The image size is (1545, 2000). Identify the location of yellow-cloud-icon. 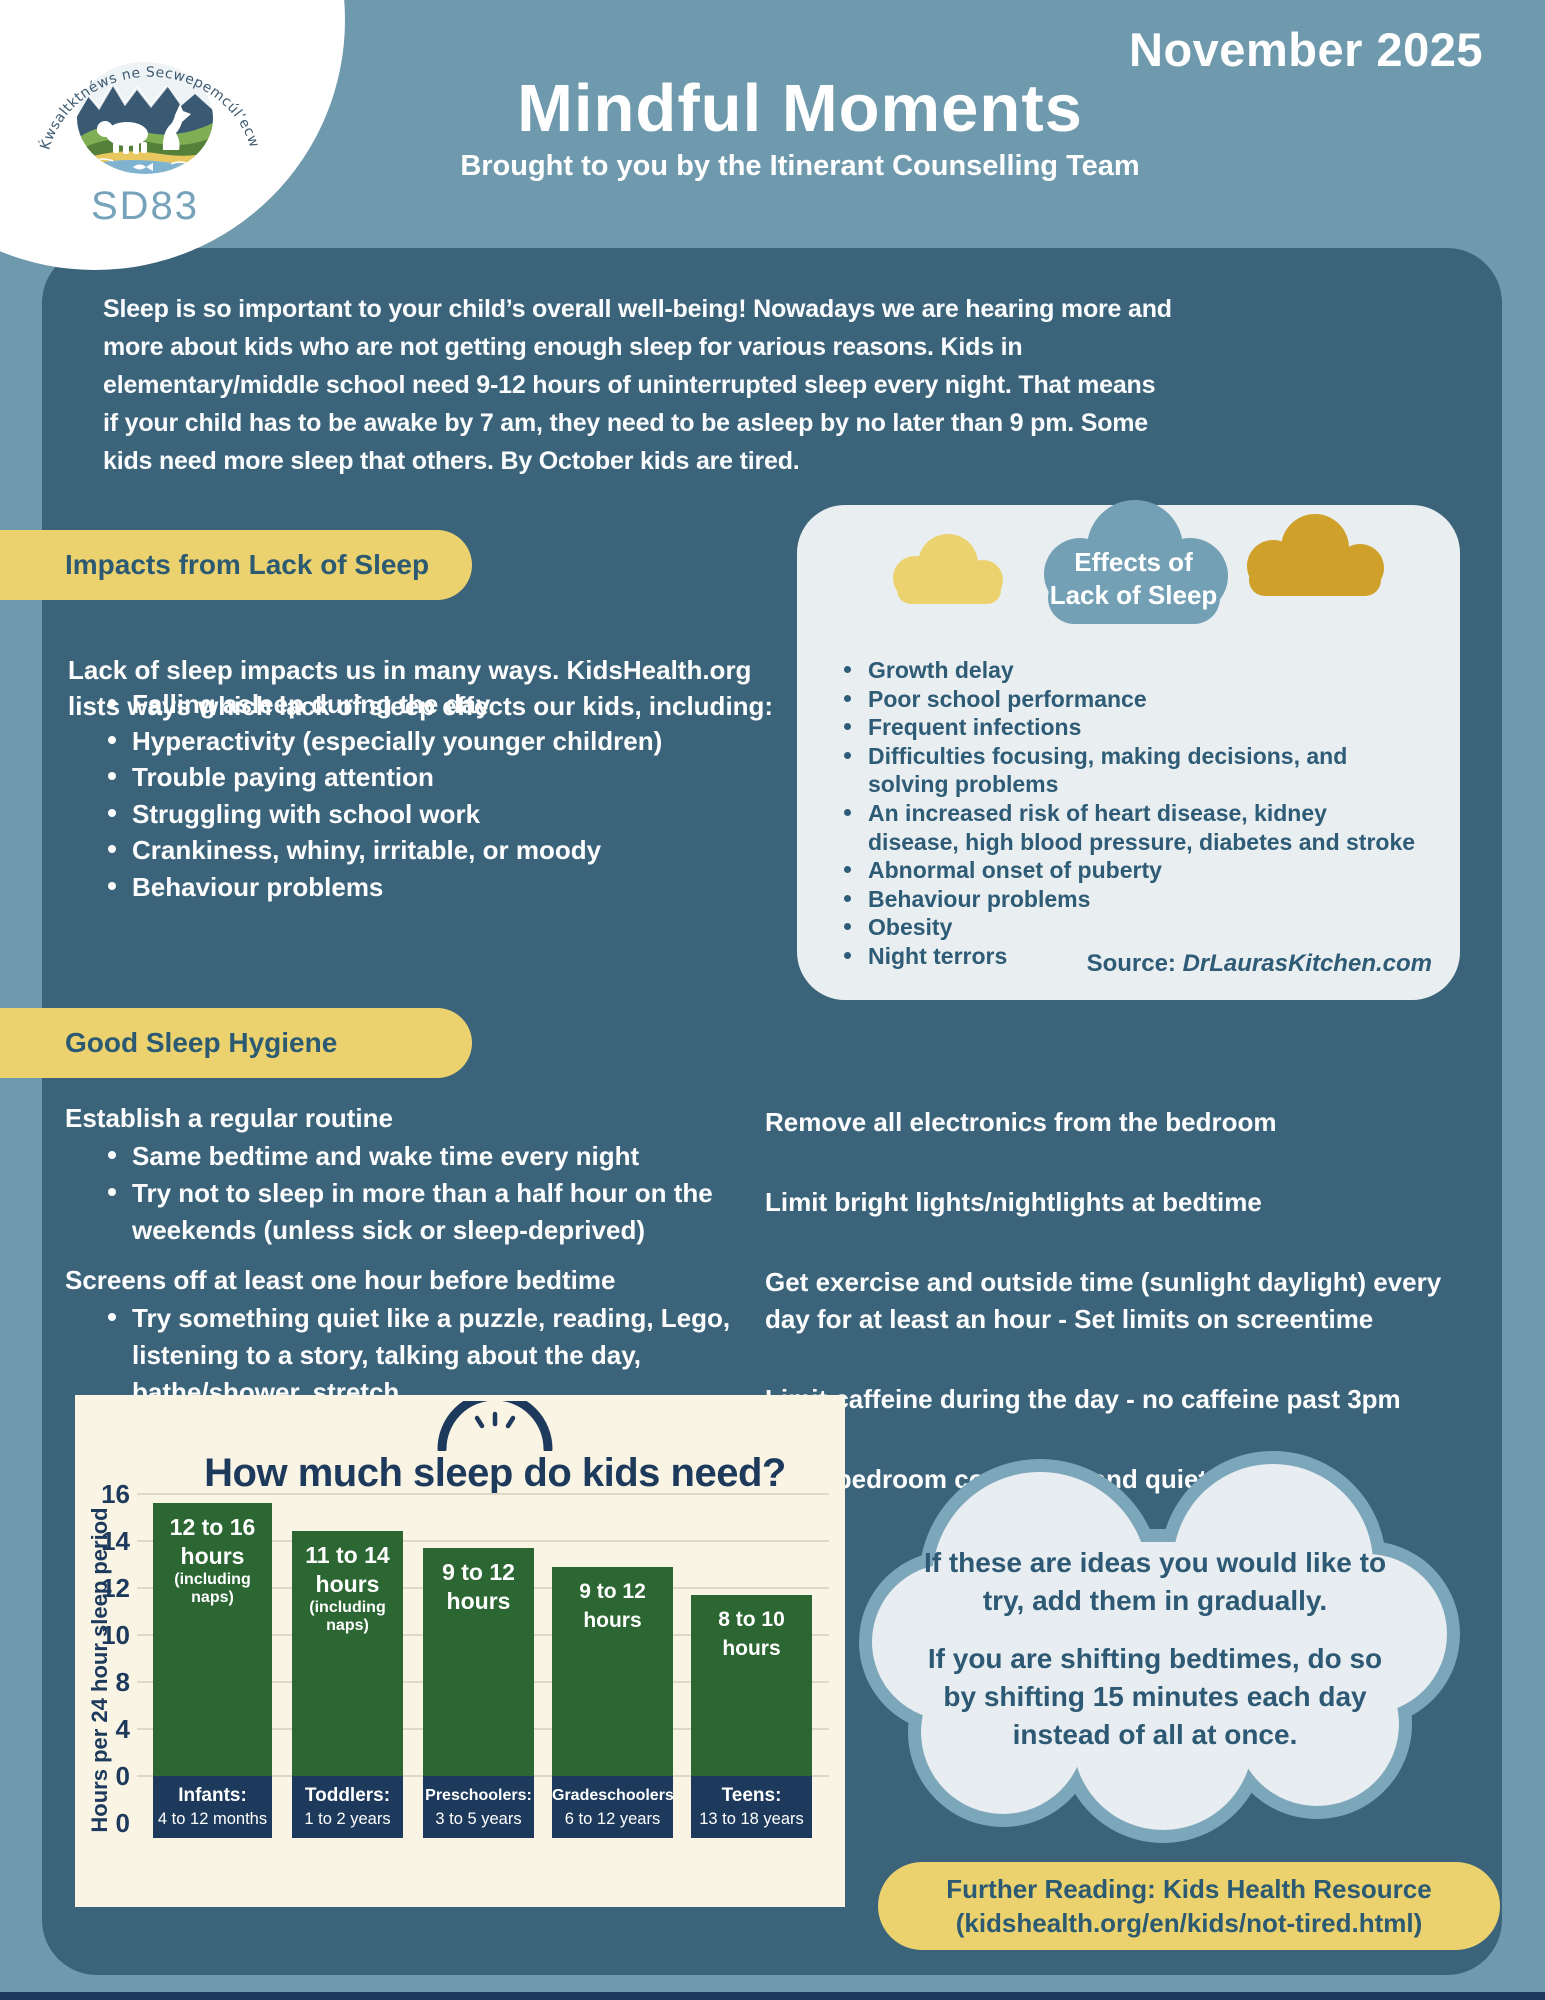
(948, 569).